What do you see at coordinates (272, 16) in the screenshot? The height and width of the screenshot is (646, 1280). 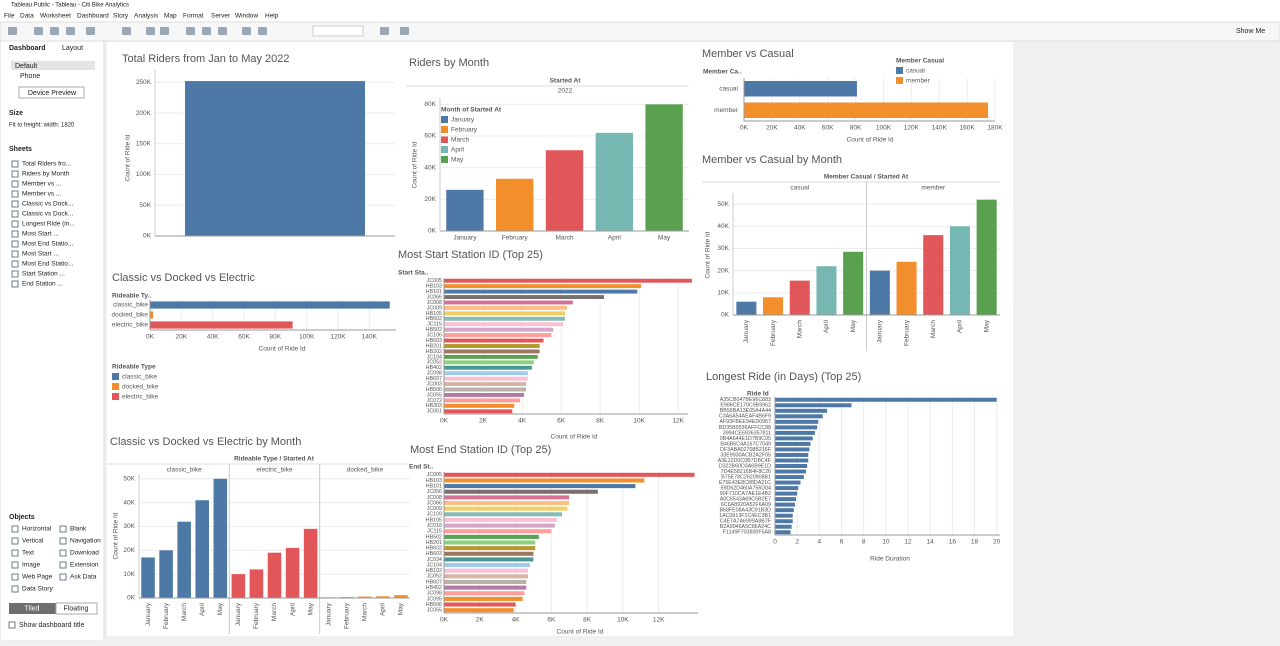 I see `menu-item: Help` at bounding box center [272, 16].